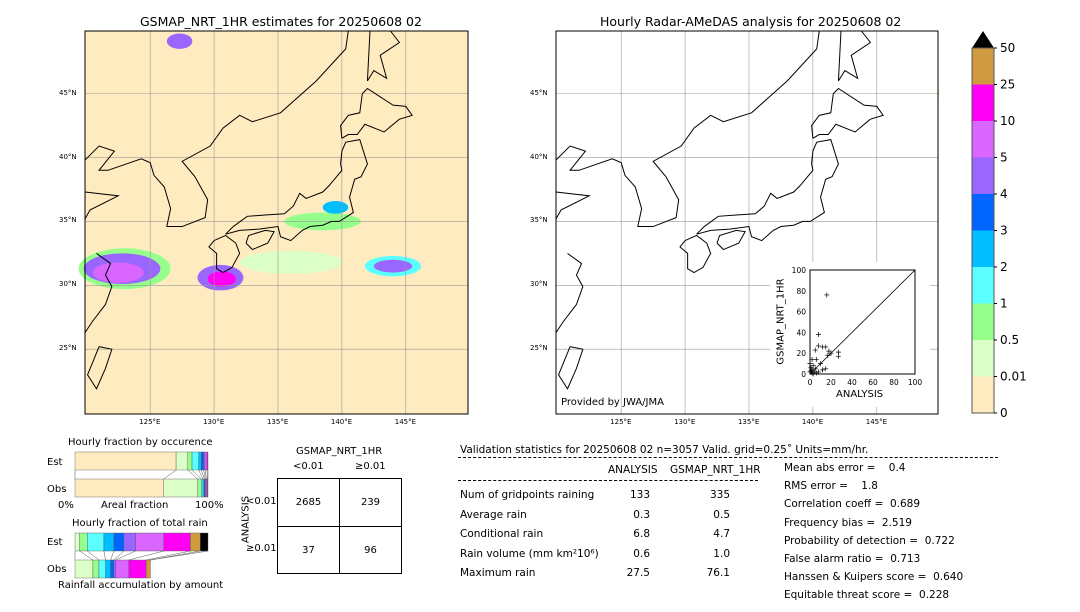 The image size is (1080, 612). What do you see at coordinates (612, 402) in the screenshot?
I see `credit-text: Provided by JWA/JMA` at bounding box center [612, 402].